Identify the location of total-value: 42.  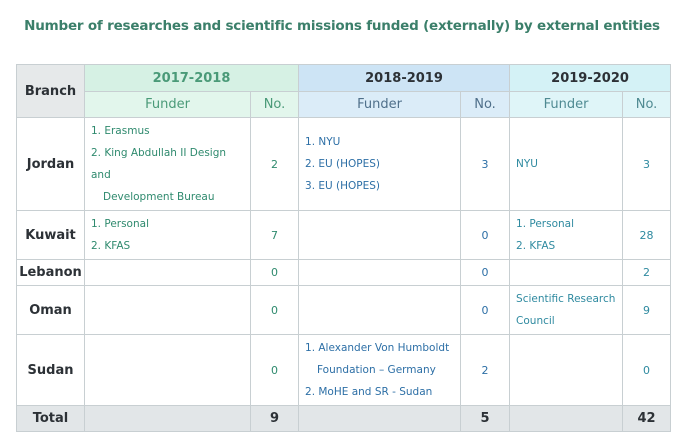
(647, 418).